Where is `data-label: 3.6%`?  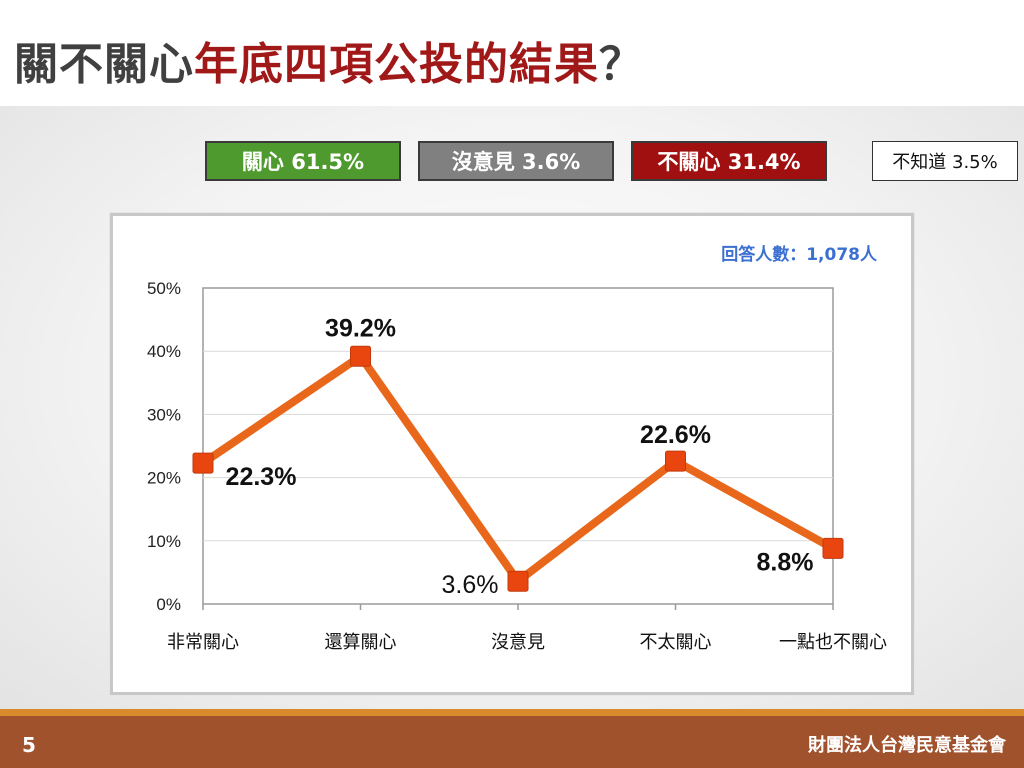
data-label: 3.6% is located at coordinates (470, 585).